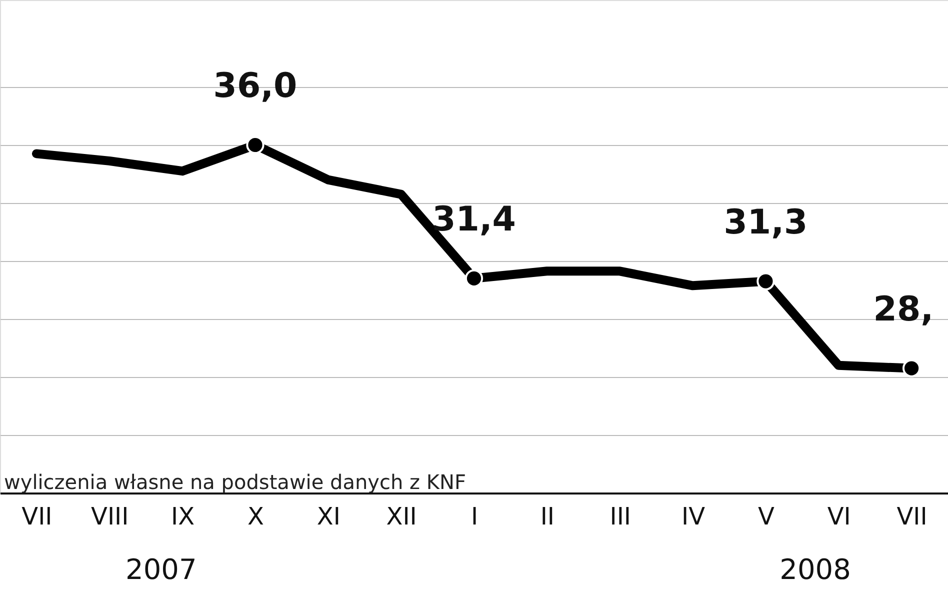 Image resolution: width=948 pixels, height=593 pixels. What do you see at coordinates (161, 569) in the screenshot?
I see `text: 2007` at bounding box center [161, 569].